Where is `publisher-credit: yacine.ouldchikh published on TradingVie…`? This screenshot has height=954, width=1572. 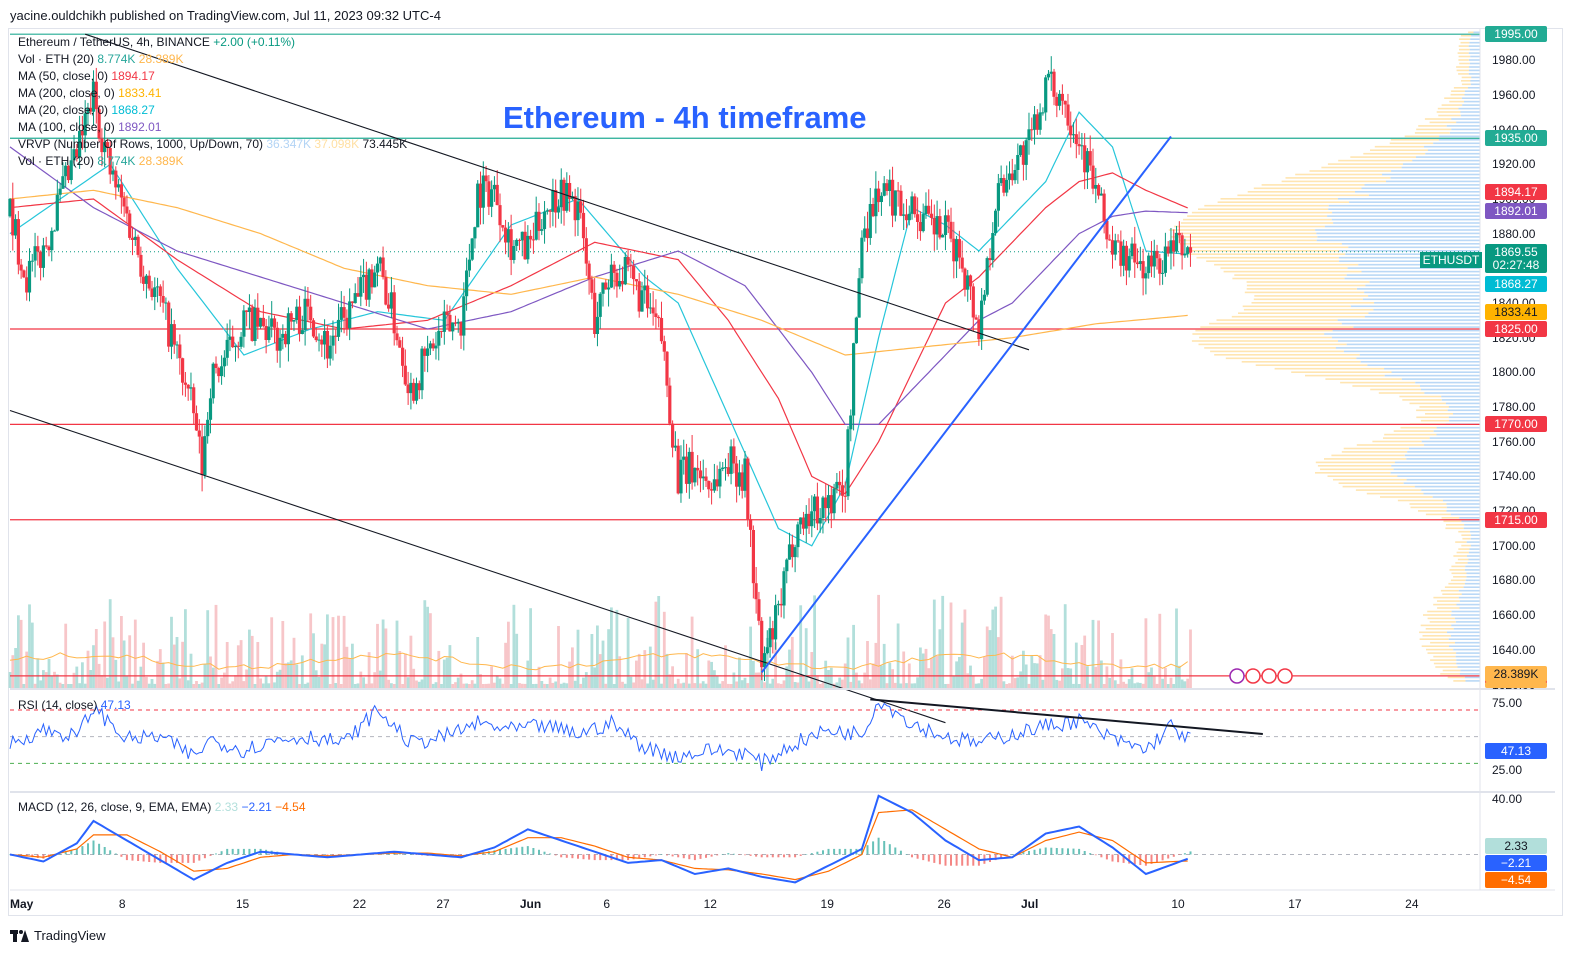 publisher-credit: yacine.ouldchikh published on TradingVie… is located at coordinates (225, 15).